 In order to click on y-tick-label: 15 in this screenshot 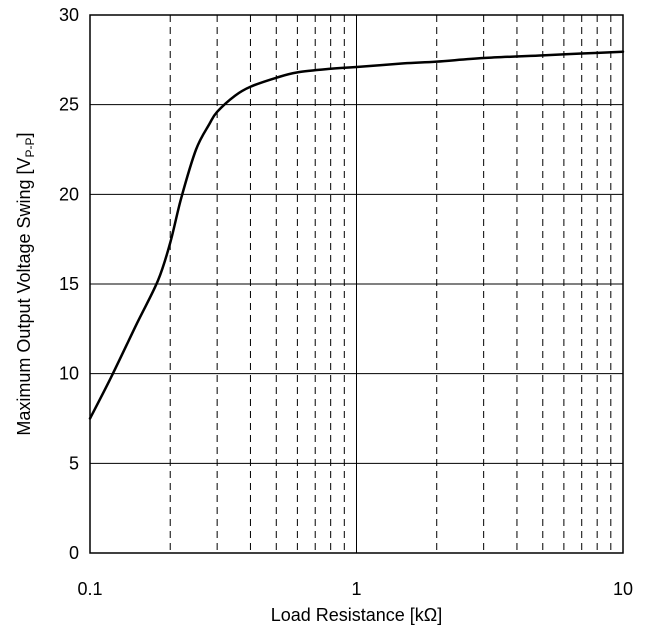, I will do `click(69, 284)`.